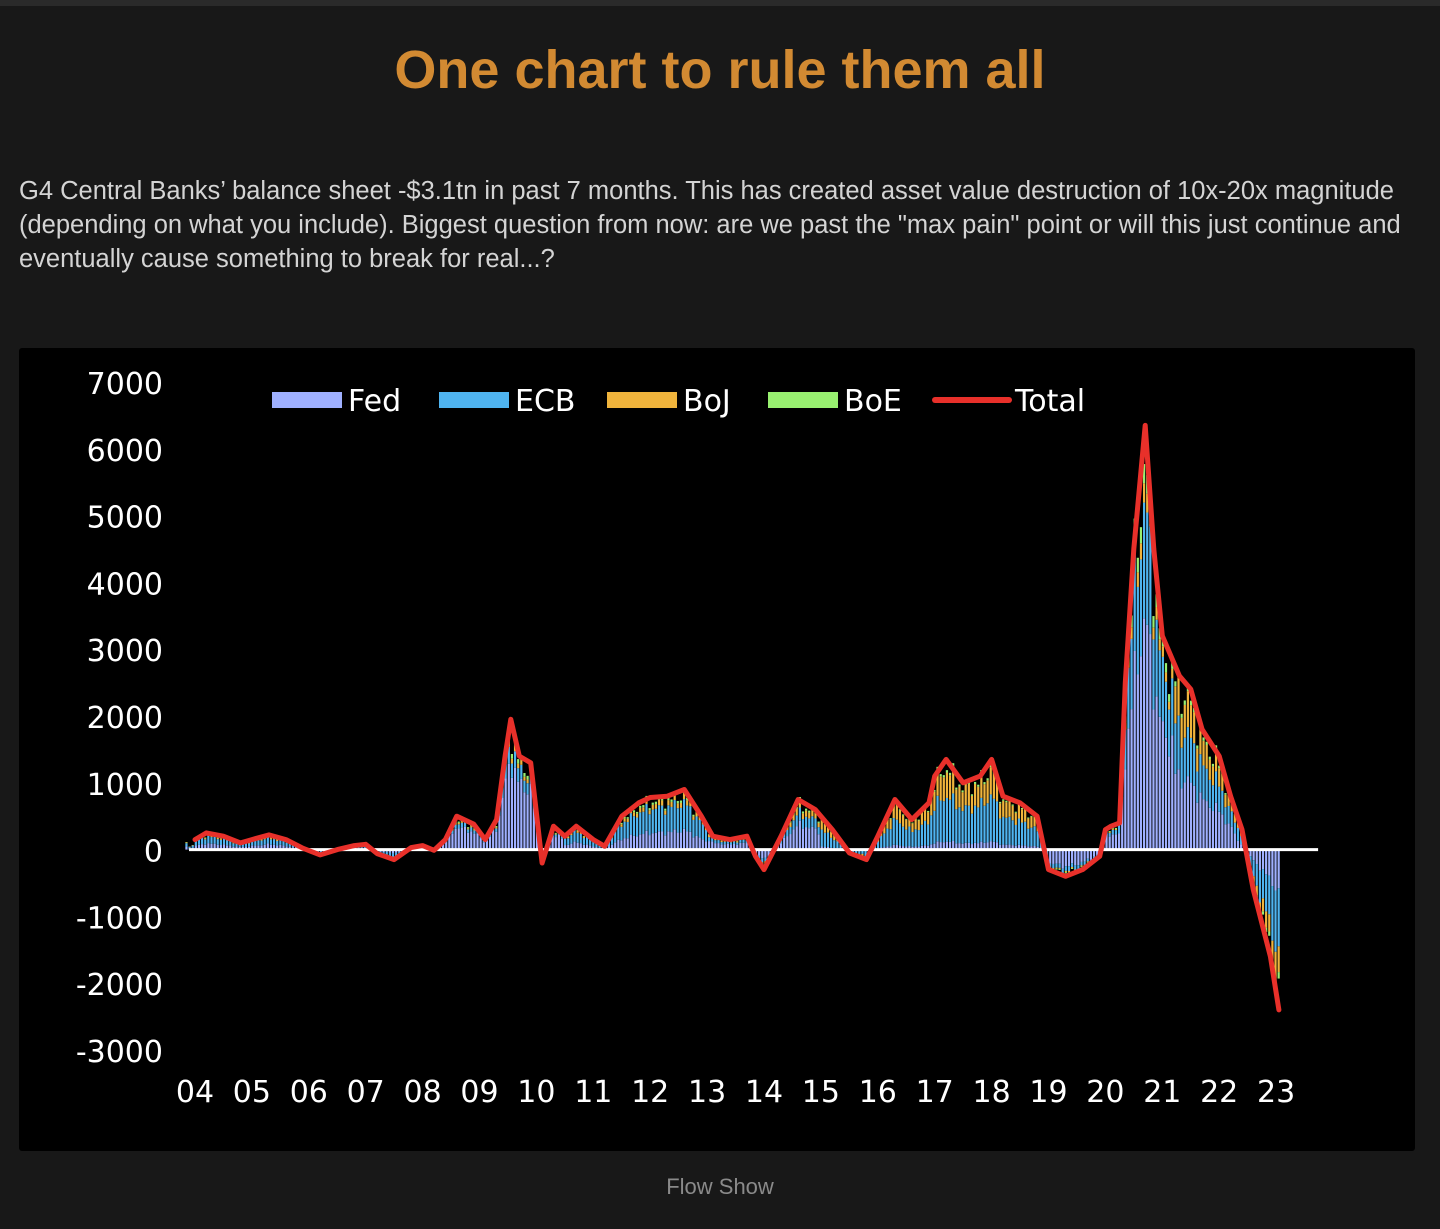 The height and width of the screenshot is (1229, 1440). I want to click on y-tick-label: 7000, so click(125, 384).